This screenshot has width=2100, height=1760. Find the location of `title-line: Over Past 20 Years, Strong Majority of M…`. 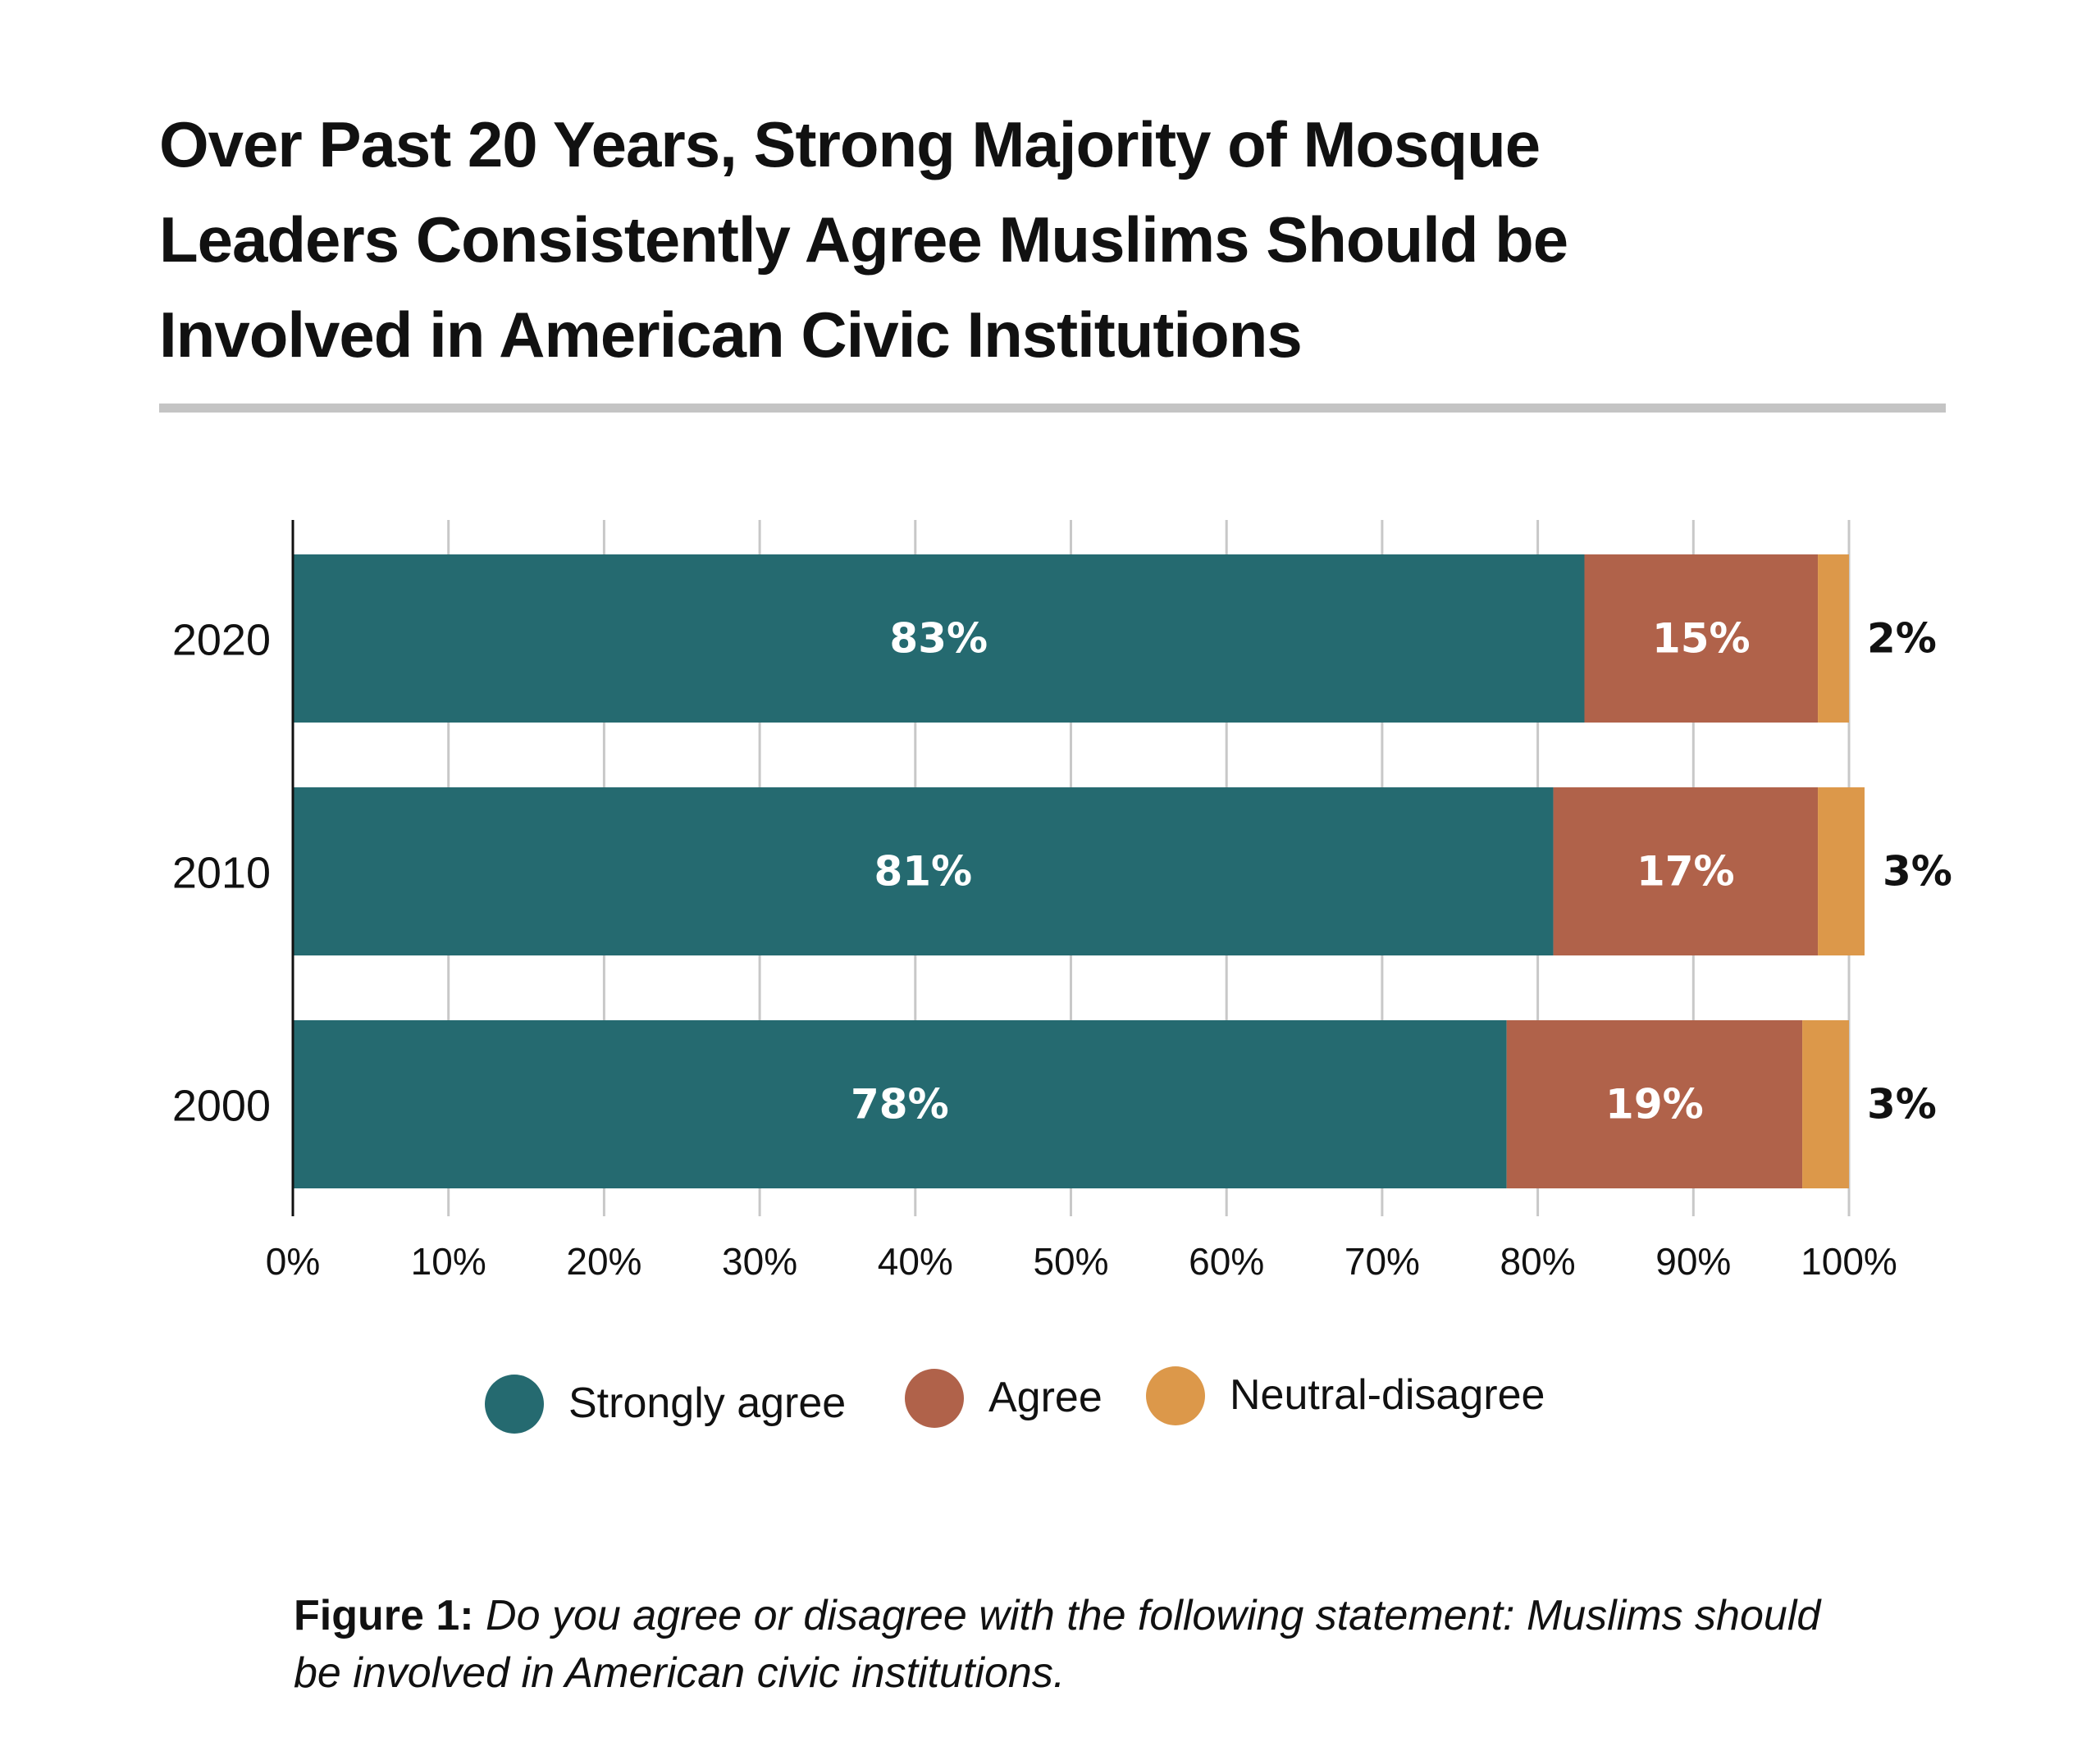

title-line: Over Past 20 Years, Strong Majority of M… is located at coordinates (850, 144).